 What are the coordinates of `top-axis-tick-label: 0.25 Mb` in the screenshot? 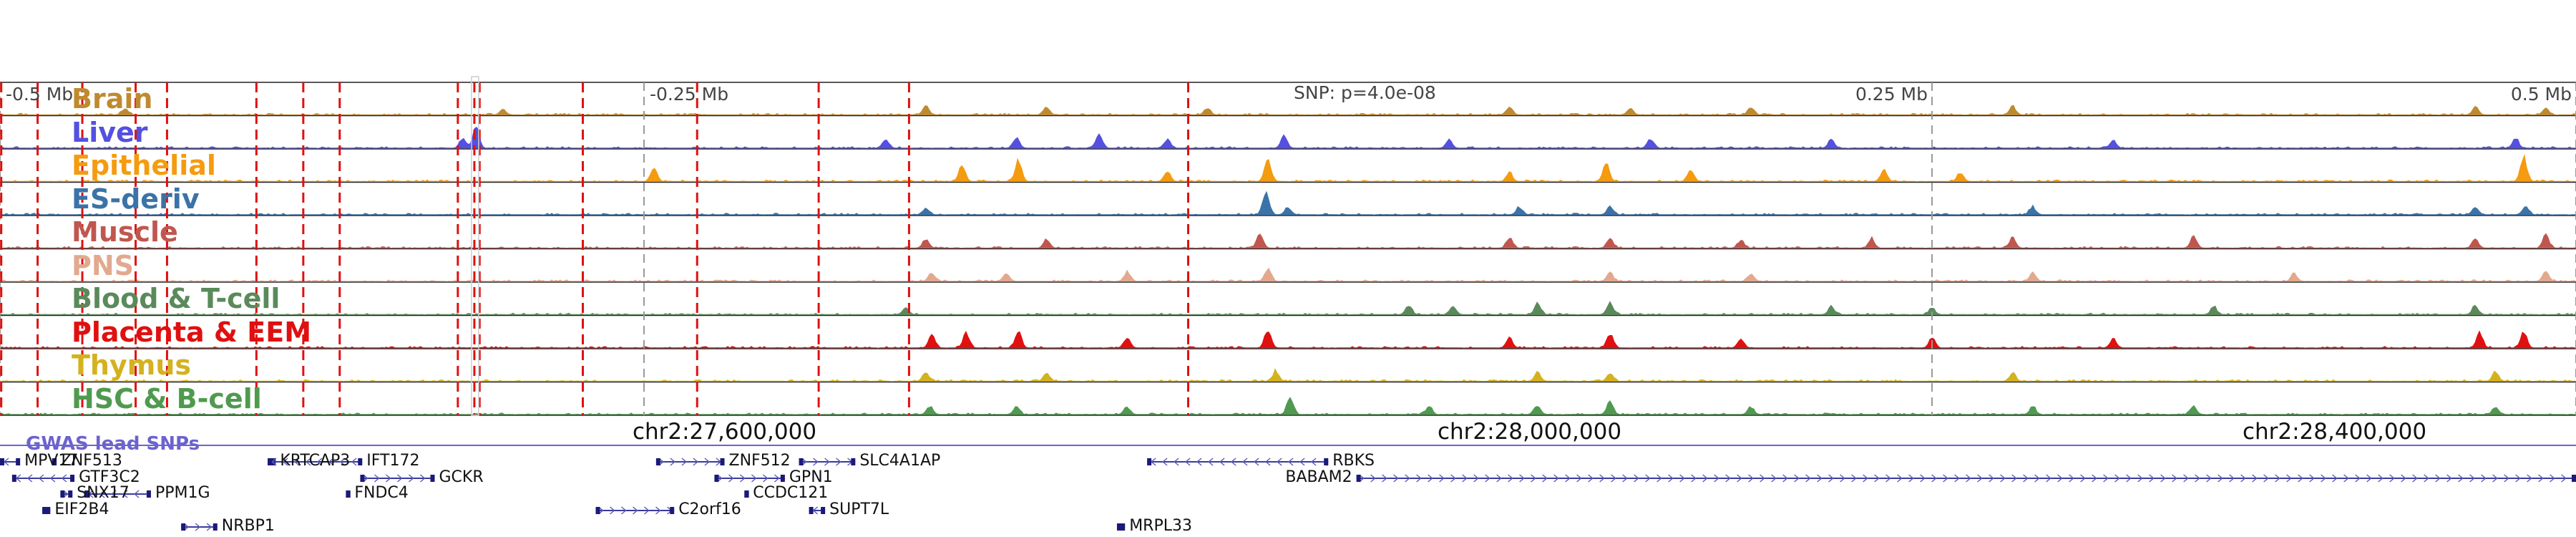 It's located at (1891, 94).